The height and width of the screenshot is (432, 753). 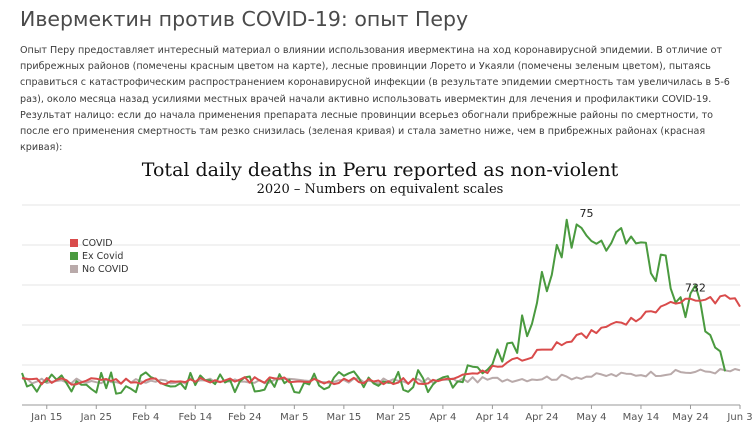 I want to click on legend: COVID Ex Covid No COVID, so click(x=99, y=256).